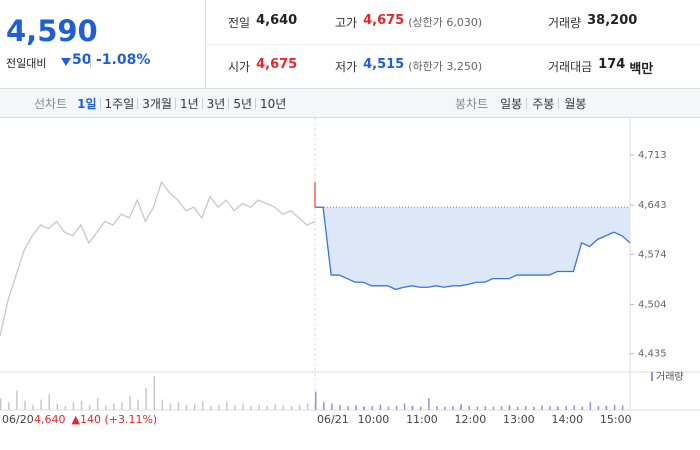  I want to click on area-fill, so click(472, 248).